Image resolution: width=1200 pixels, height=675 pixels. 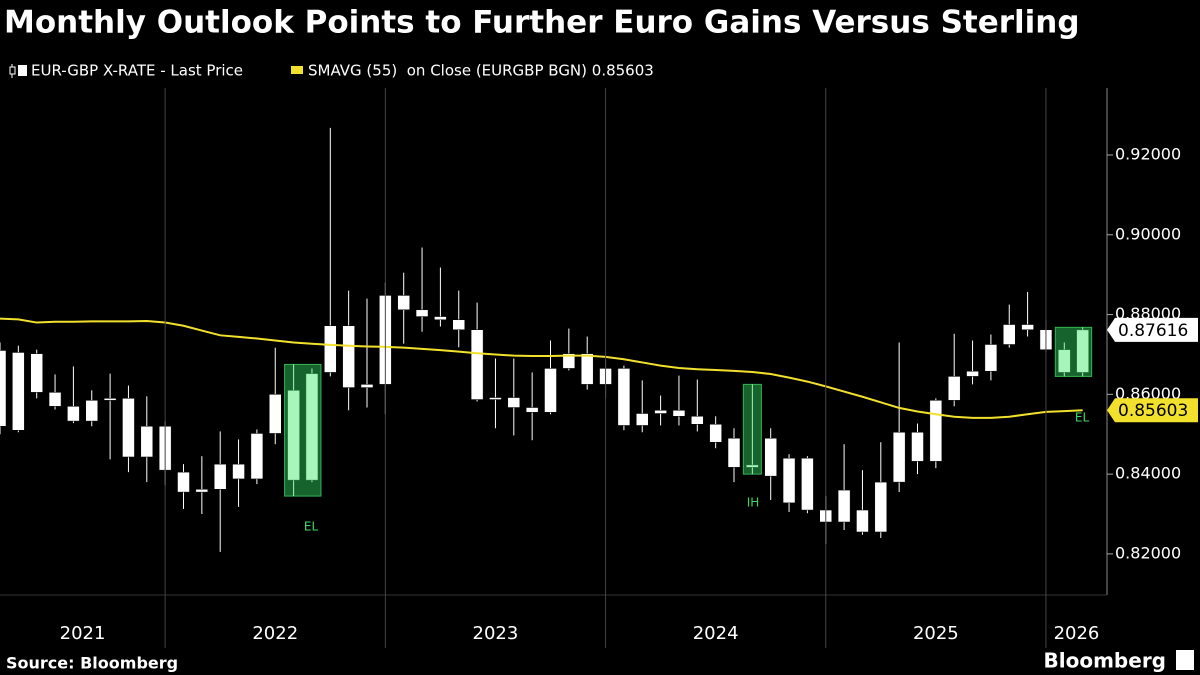 I want to click on x-tick-label: 2022, so click(x=275, y=633).